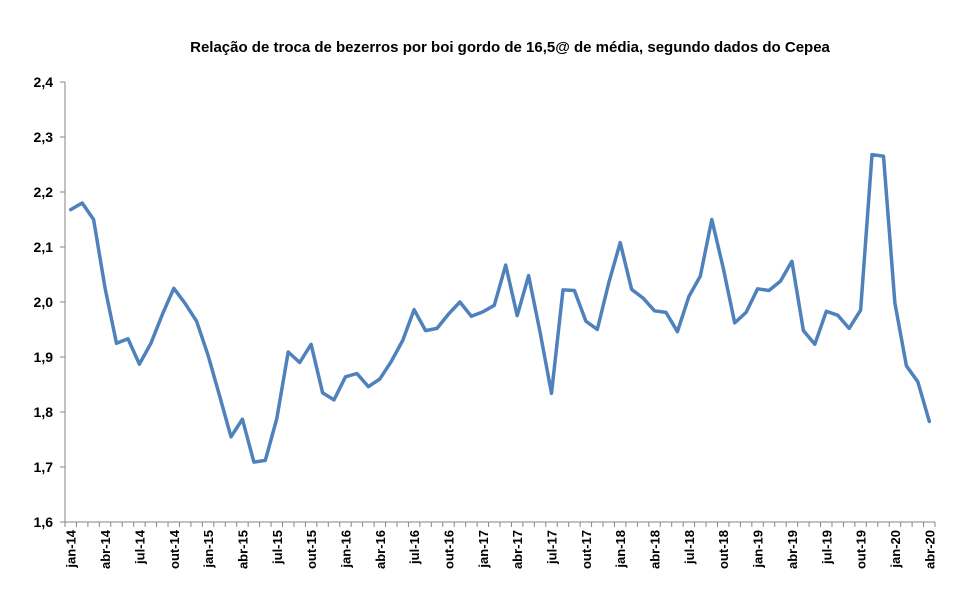  I want to click on x-tick-label: out-19, so click(861, 549).